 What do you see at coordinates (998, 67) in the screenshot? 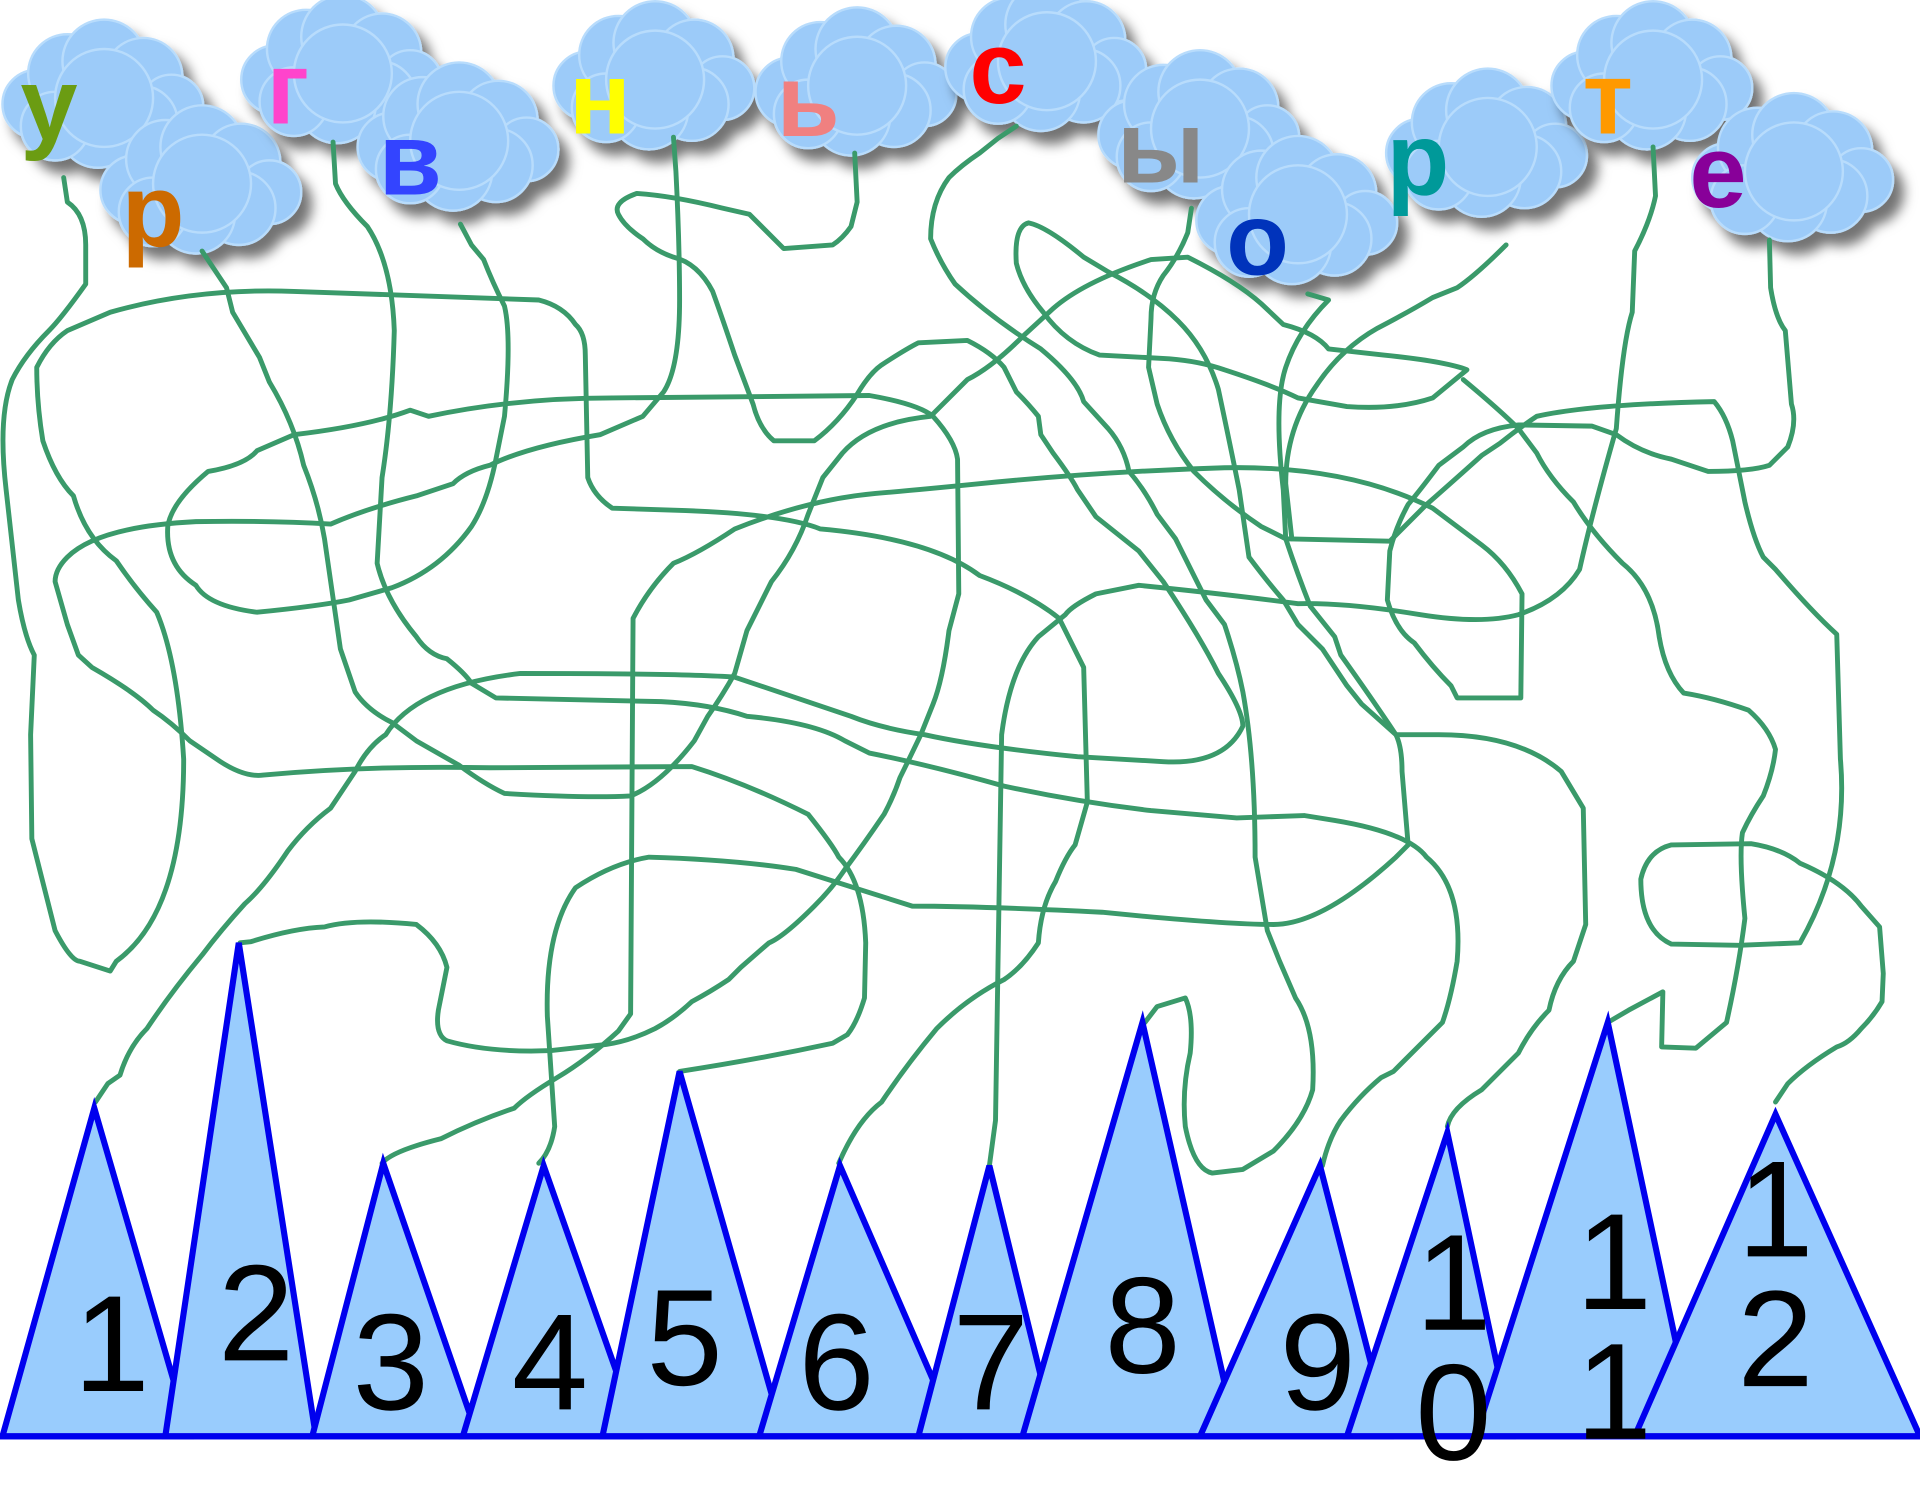
I see `letter: с` at bounding box center [998, 67].